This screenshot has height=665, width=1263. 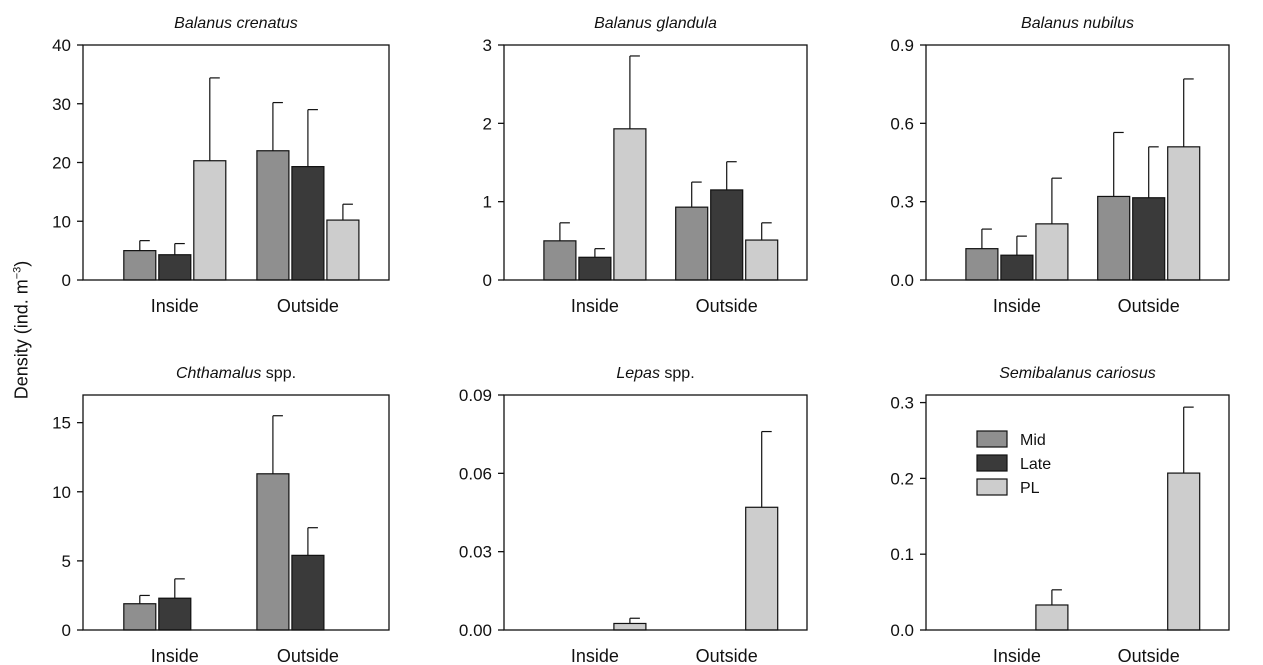 What do you see at coordinates (1059, 165) in the screenshot?
I see `chart-panel-3: Balanus nubilus 0.0 0.3 0.6 0.9 Inside Outside` at bounding box center [1059, 165].